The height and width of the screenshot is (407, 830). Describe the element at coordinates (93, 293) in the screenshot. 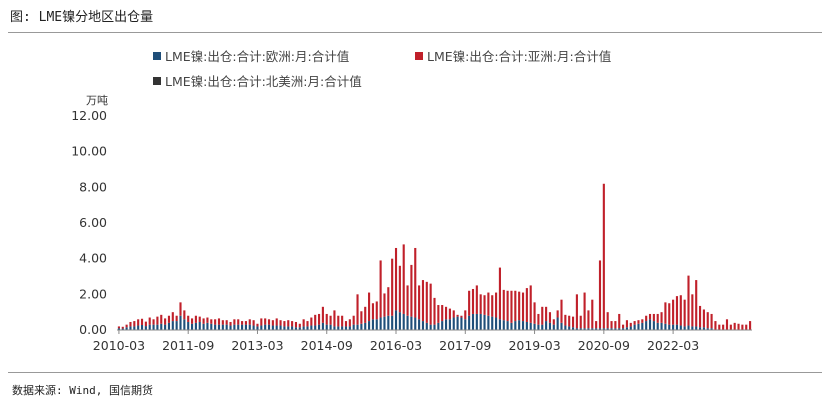

I see `y-tick-label: 2.00` at that location.